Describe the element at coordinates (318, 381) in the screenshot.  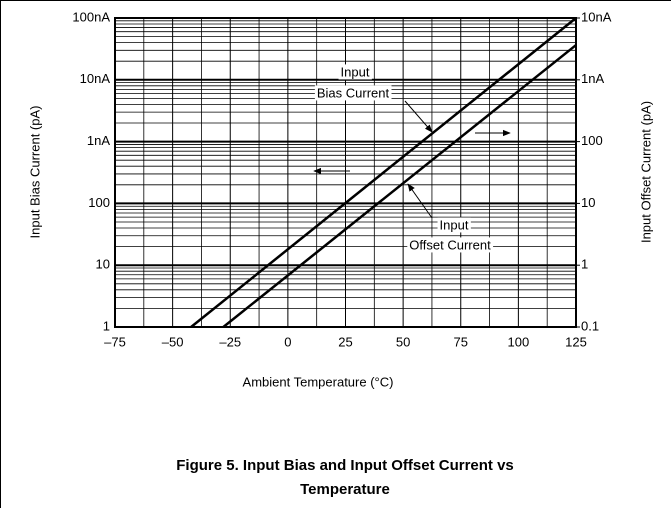
I see `x-axis-label: Ambient Temperature (°C)` at that location.